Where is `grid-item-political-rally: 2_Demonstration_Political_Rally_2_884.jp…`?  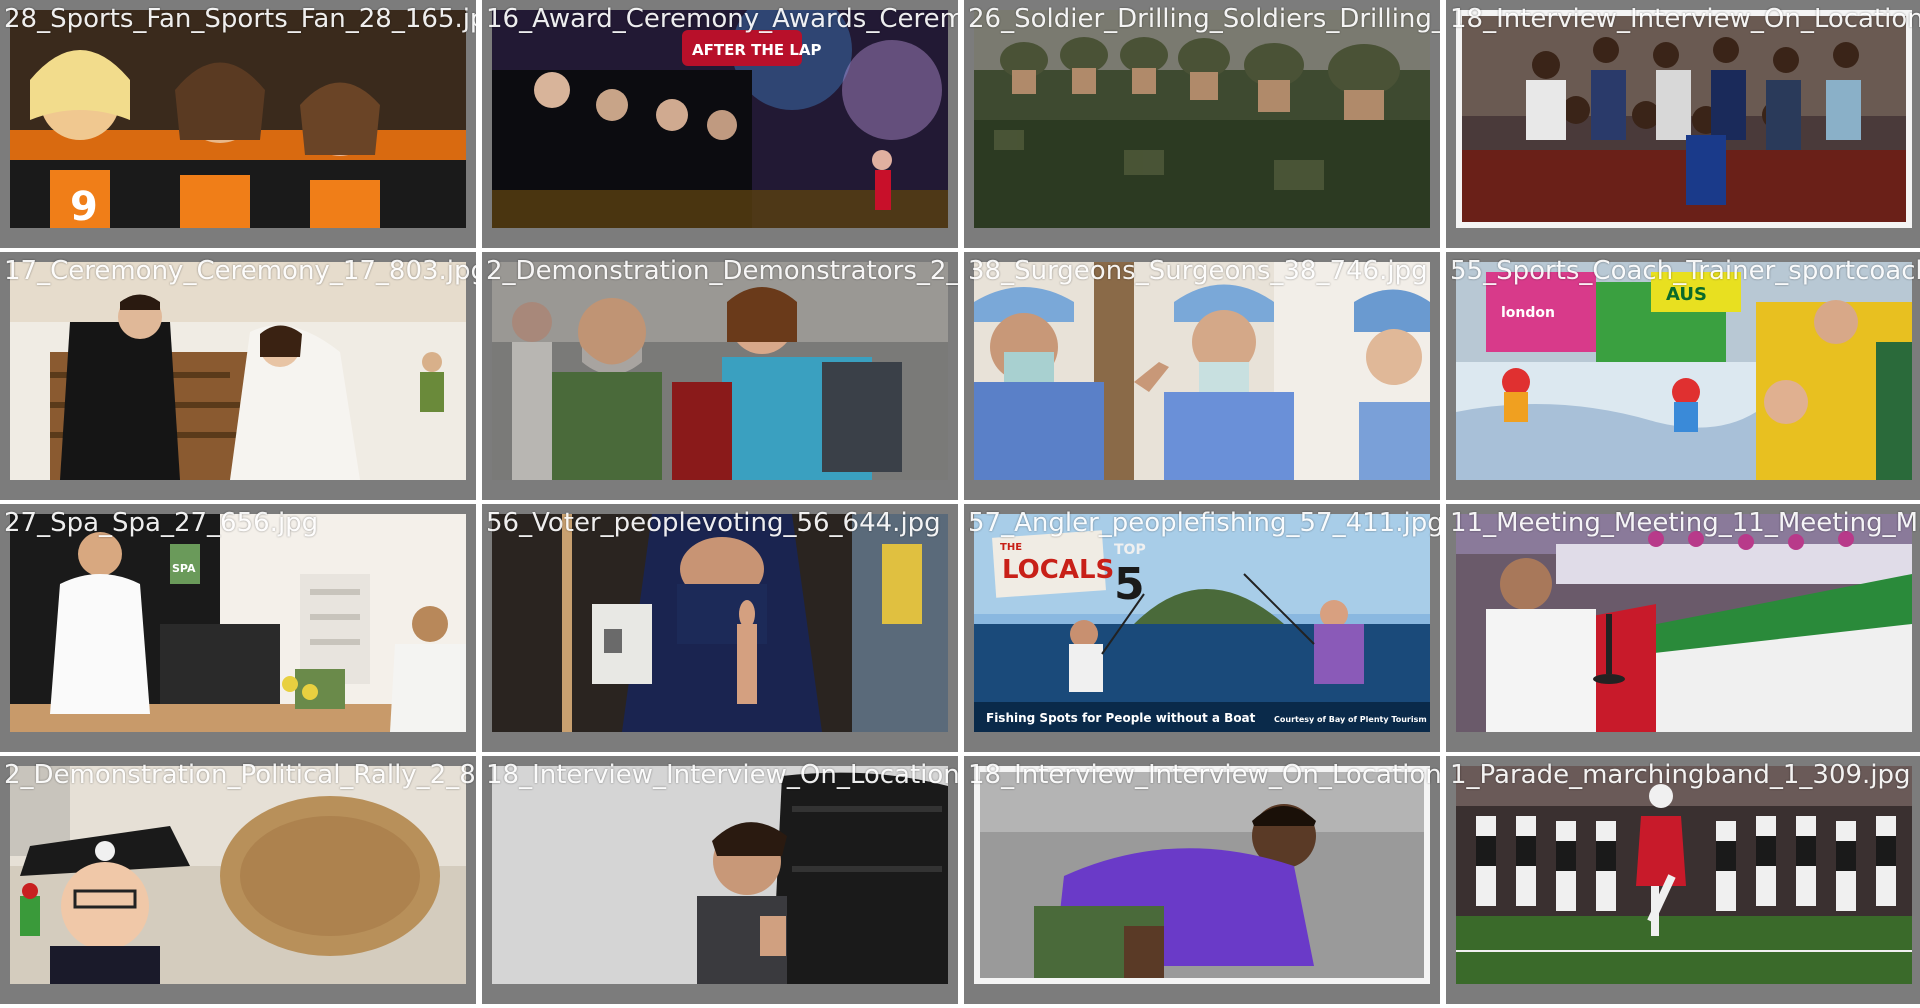
grid-item-political-rally: 2_Demonstration_Political_Rally_2_884.jp… is located at coordinates (238, 880).